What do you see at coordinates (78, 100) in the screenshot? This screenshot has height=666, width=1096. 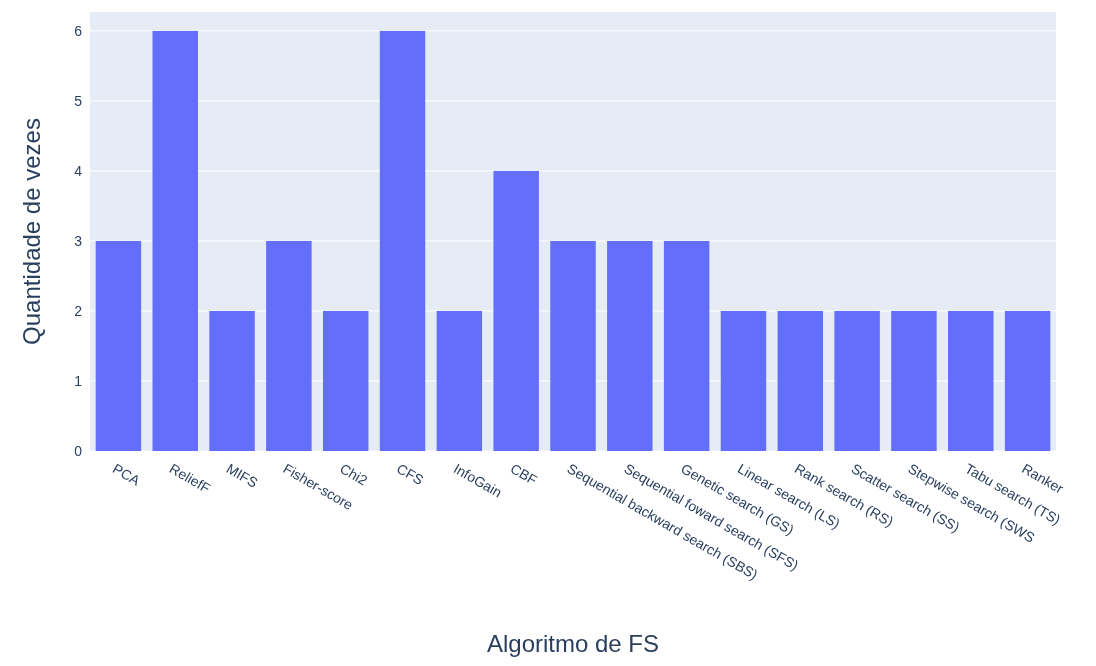 I see `y-tick-label: 5` at bounding box center [78, 100].